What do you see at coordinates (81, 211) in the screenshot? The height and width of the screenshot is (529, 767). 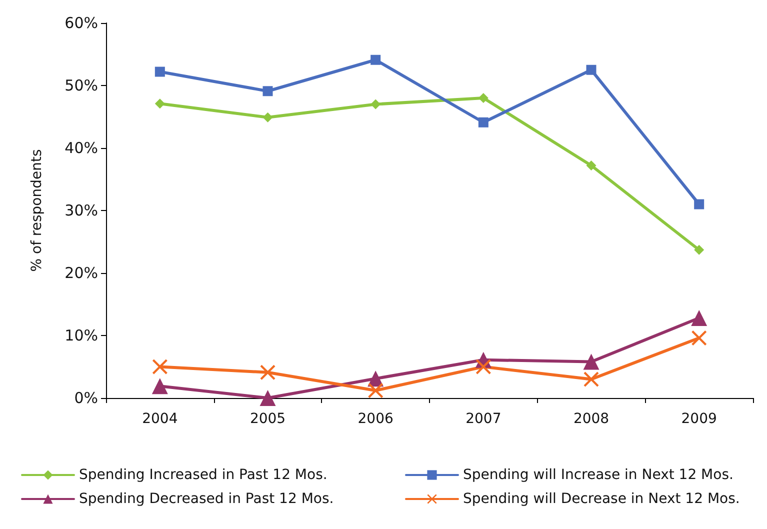 I see `y-tick-label: 30%` at bounding box center [81, 211].